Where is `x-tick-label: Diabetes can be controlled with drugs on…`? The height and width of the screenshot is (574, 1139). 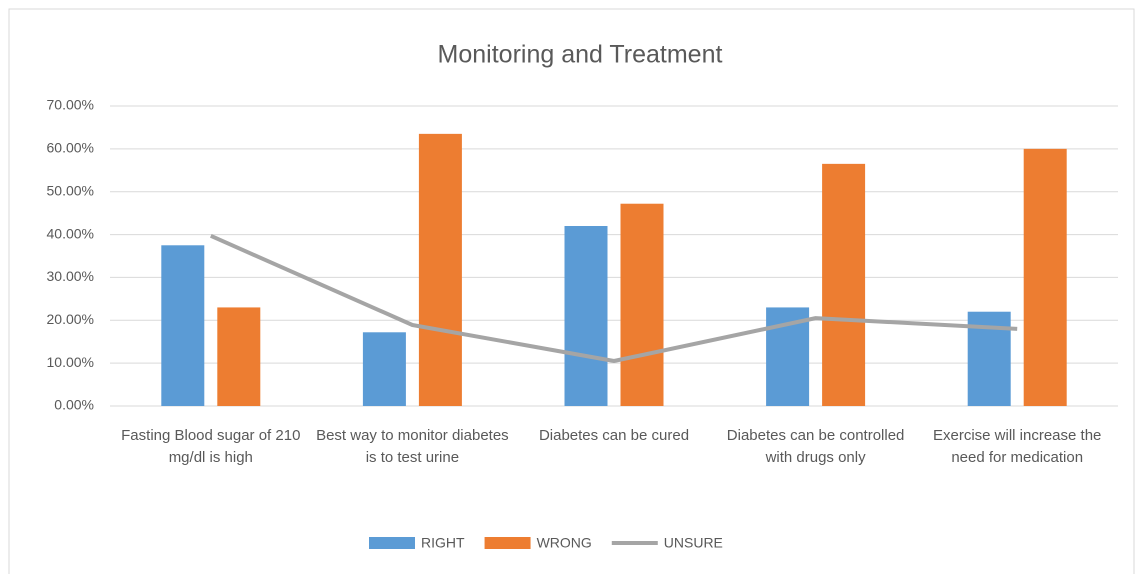 x-tick-label: Diabetes can be controlled with drugs on… is located at coordinates (815, 446).